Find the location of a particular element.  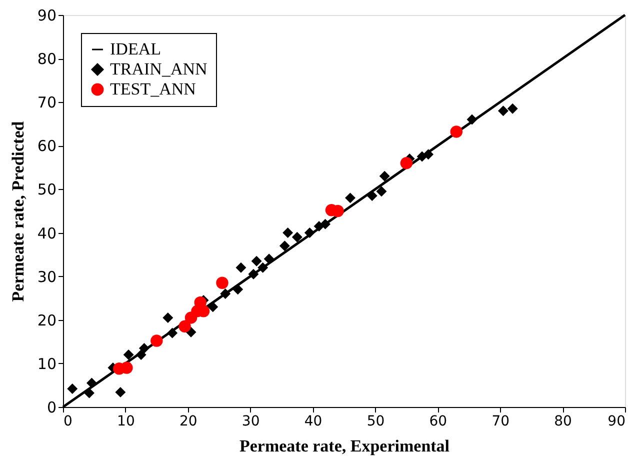

x-tick-label: 20 is located at coordinates (188, 422).